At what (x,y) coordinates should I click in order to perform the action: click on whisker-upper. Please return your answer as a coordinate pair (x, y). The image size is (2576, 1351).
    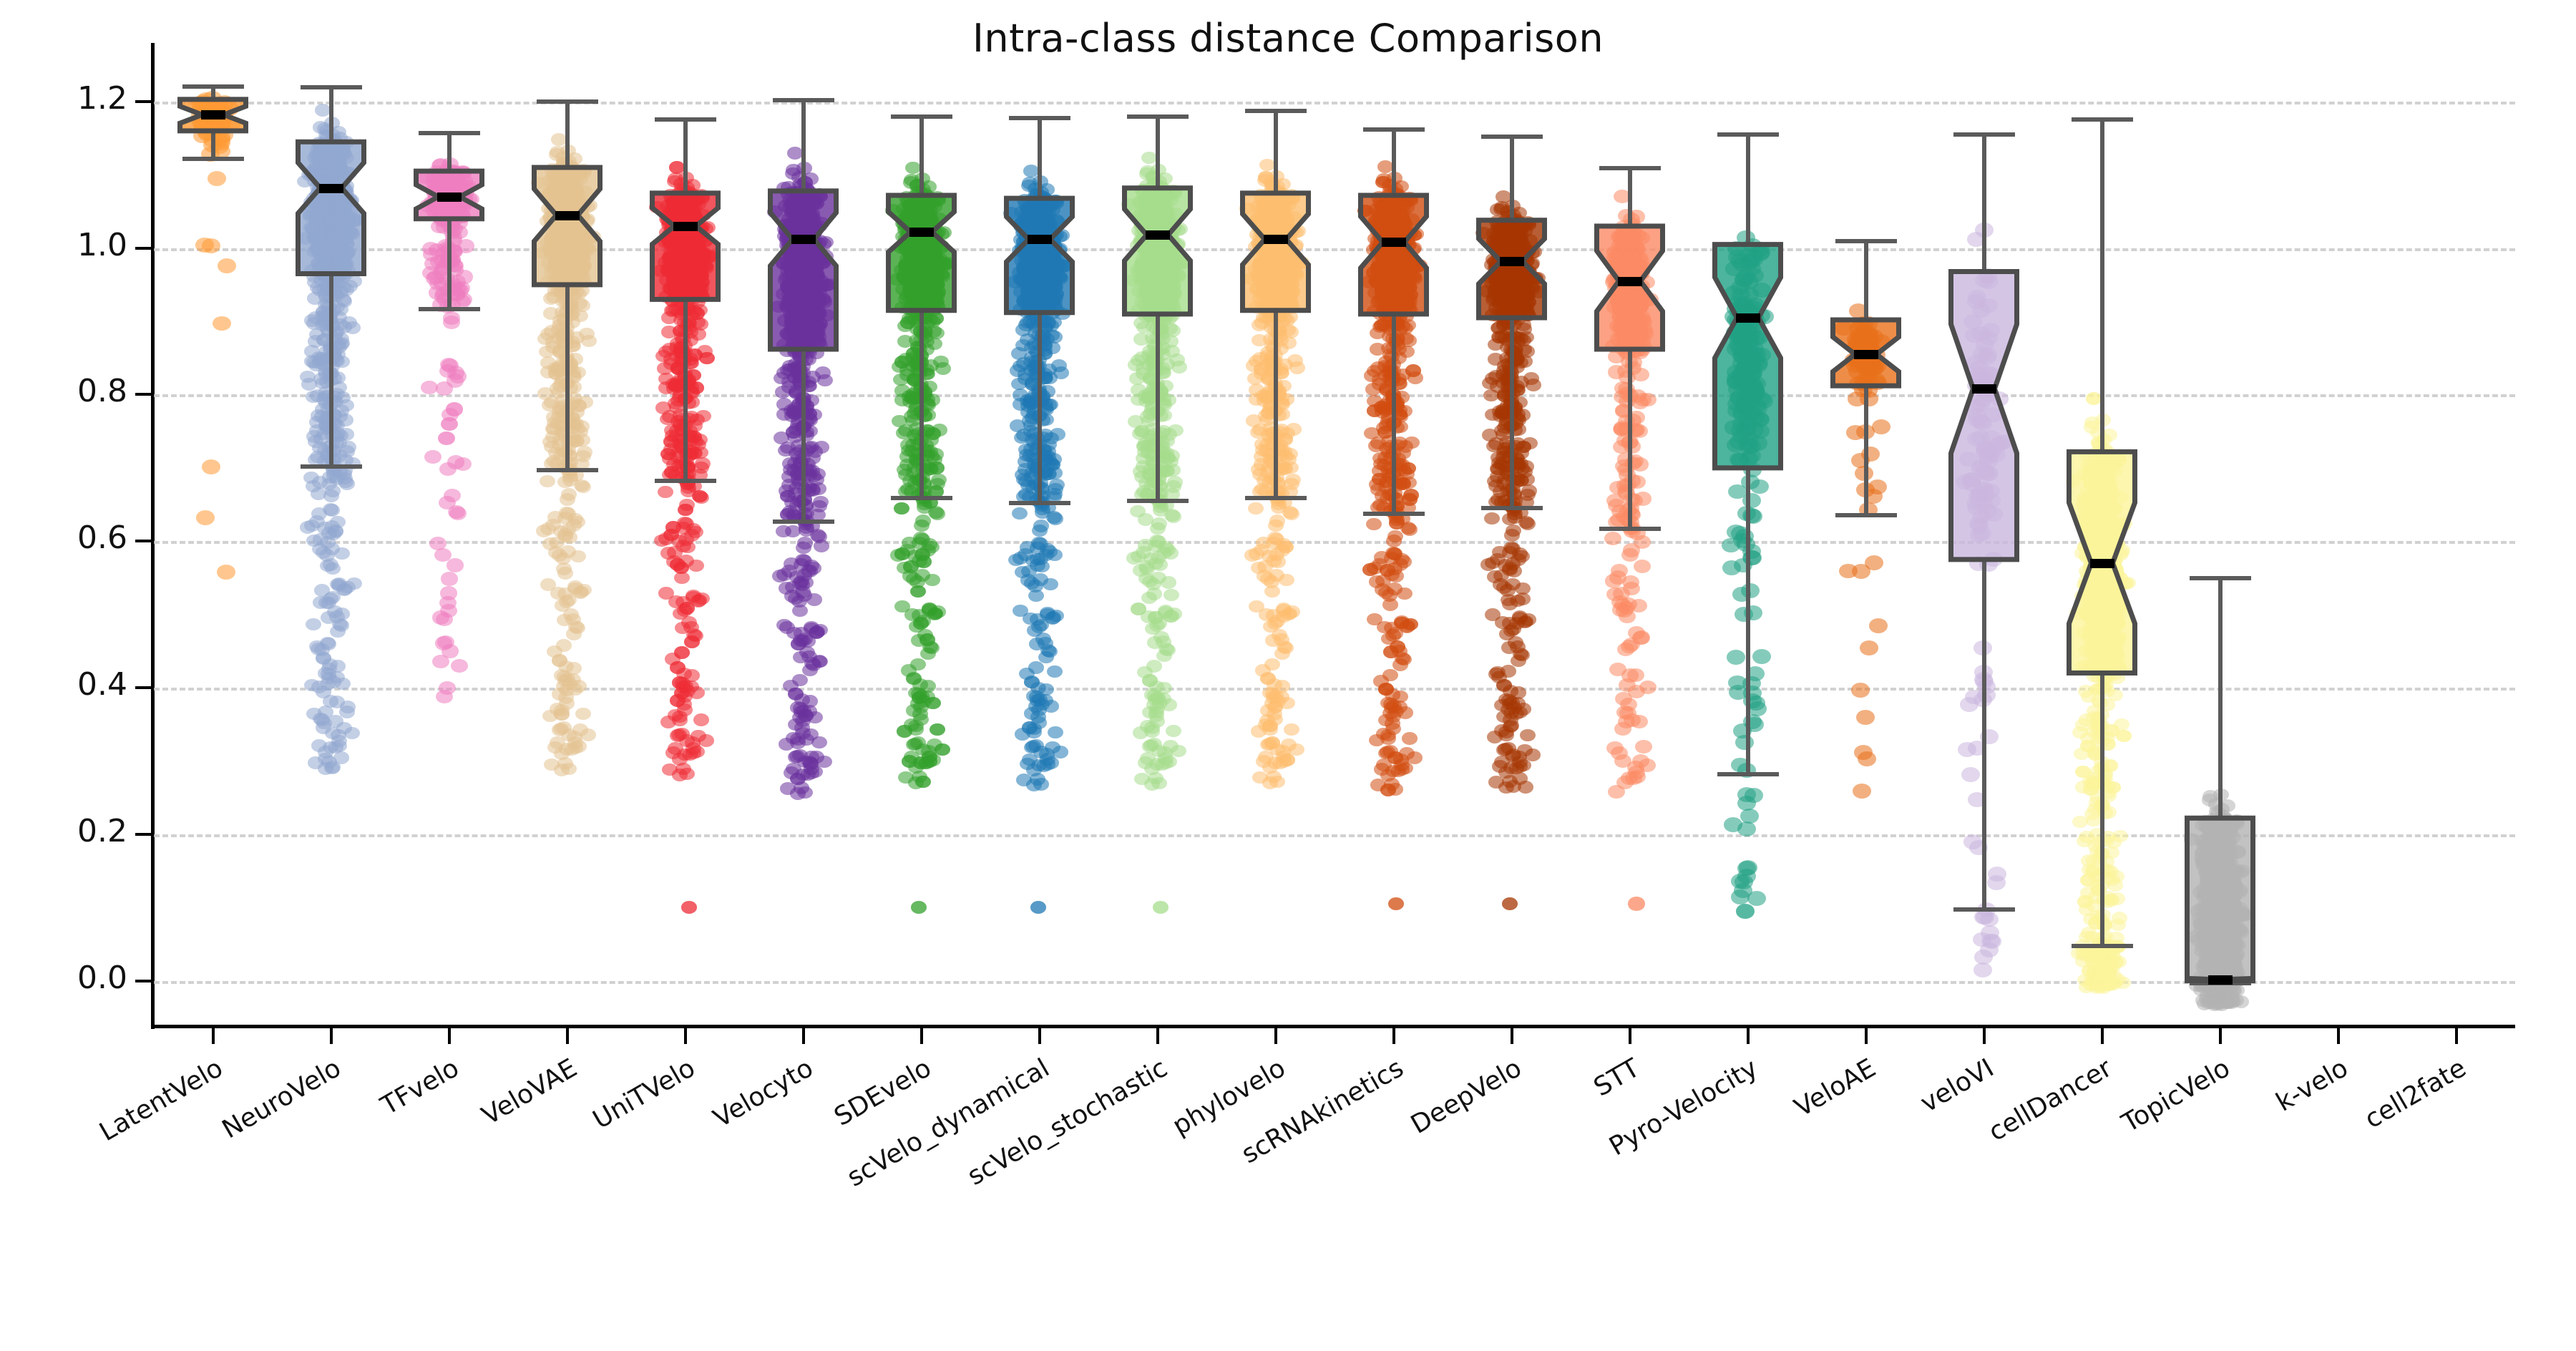
    Looking at the image, I should click on (212, 91).